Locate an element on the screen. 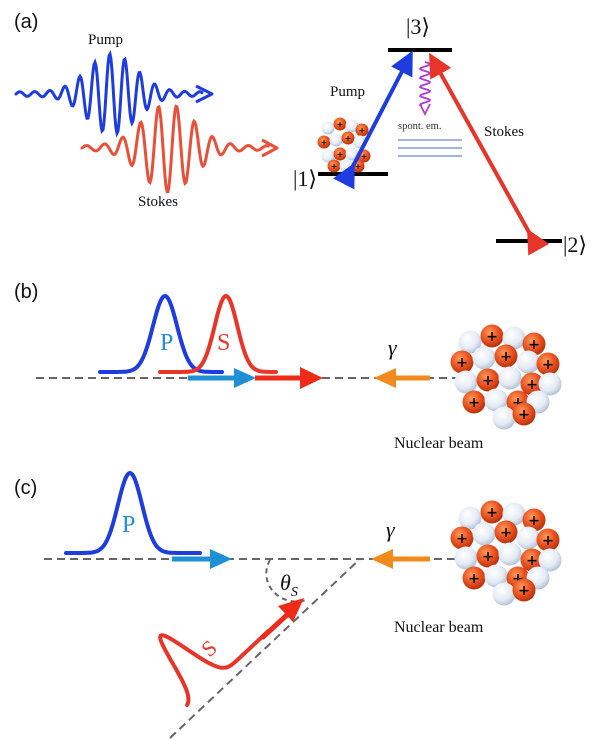 The height and width of the screenshot is (740, 592). panel-c-label: (c) is located at coordinates (25, 488).